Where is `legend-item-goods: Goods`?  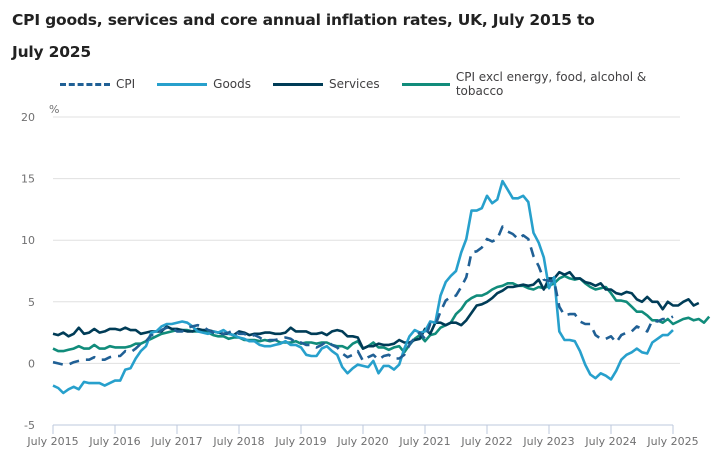 legend-item-goods: Goods is located at coordinates (204, 84).